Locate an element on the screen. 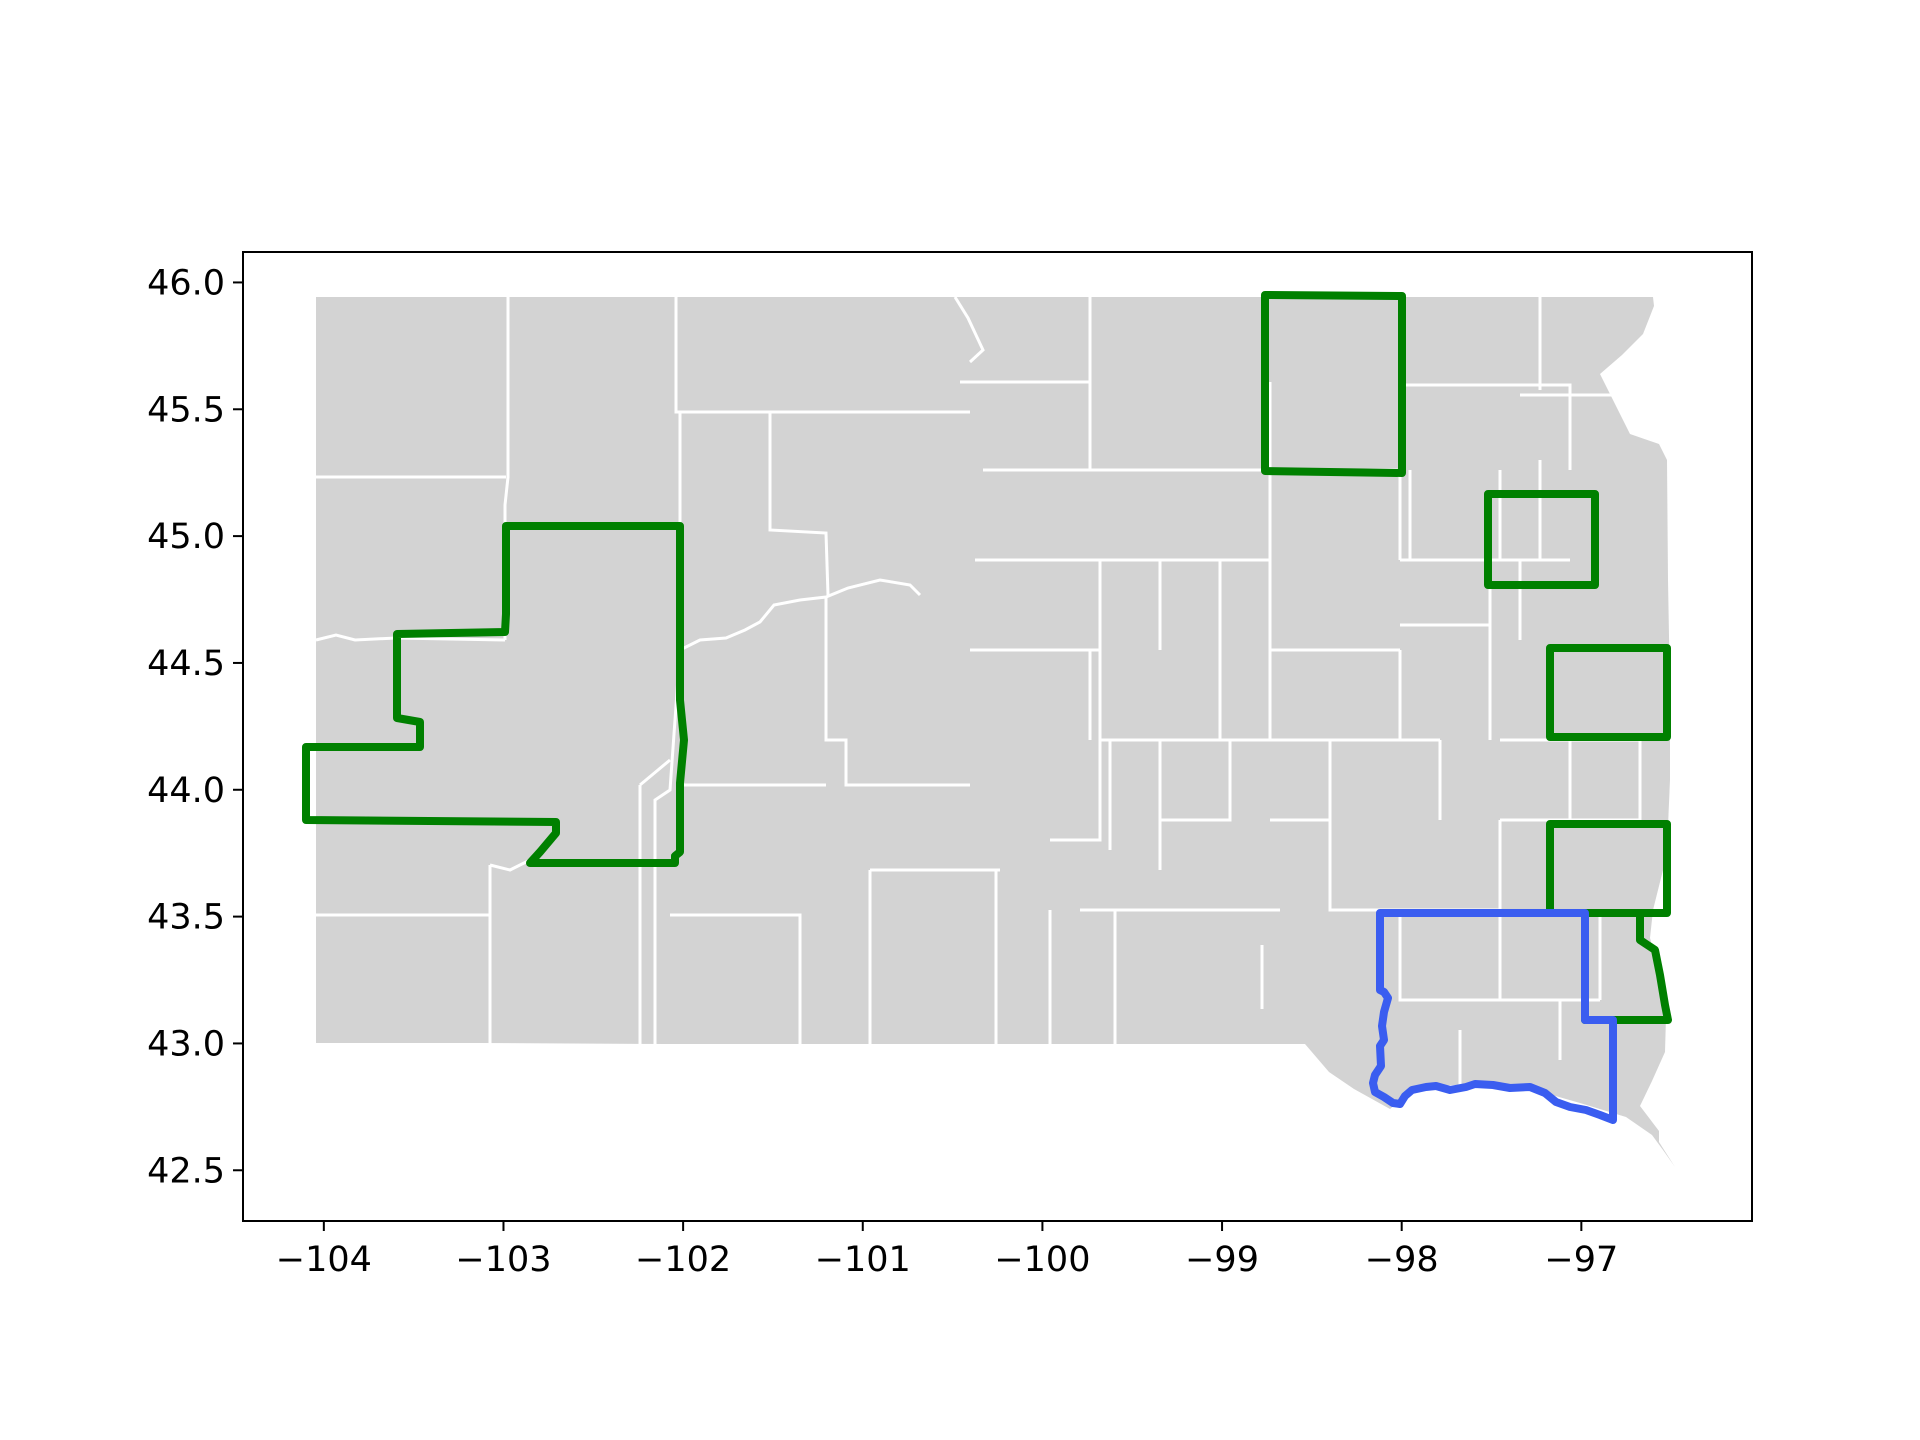 This screenshot has width=1920, height=1440. x-tick-label: −99 is located at coordinates (1222, 1260).